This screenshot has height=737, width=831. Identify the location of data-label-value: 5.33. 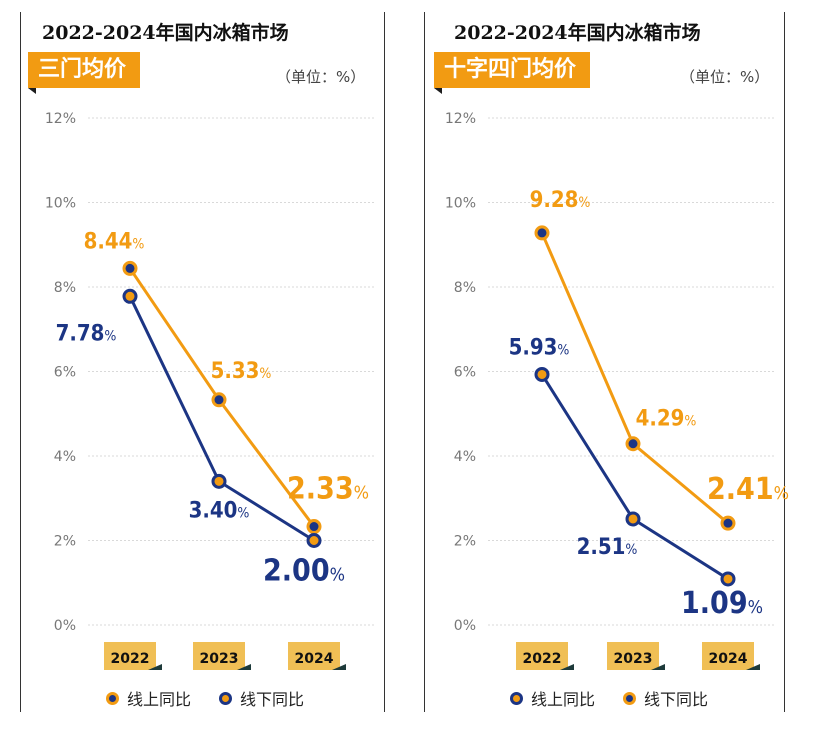
(235, 371).